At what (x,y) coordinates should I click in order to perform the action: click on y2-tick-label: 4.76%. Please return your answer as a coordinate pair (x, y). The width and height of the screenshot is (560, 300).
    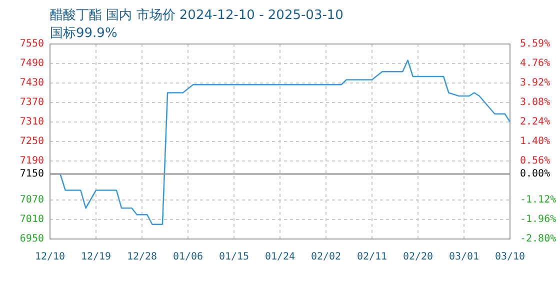
    Looking at the image, I should click on (535, 63).